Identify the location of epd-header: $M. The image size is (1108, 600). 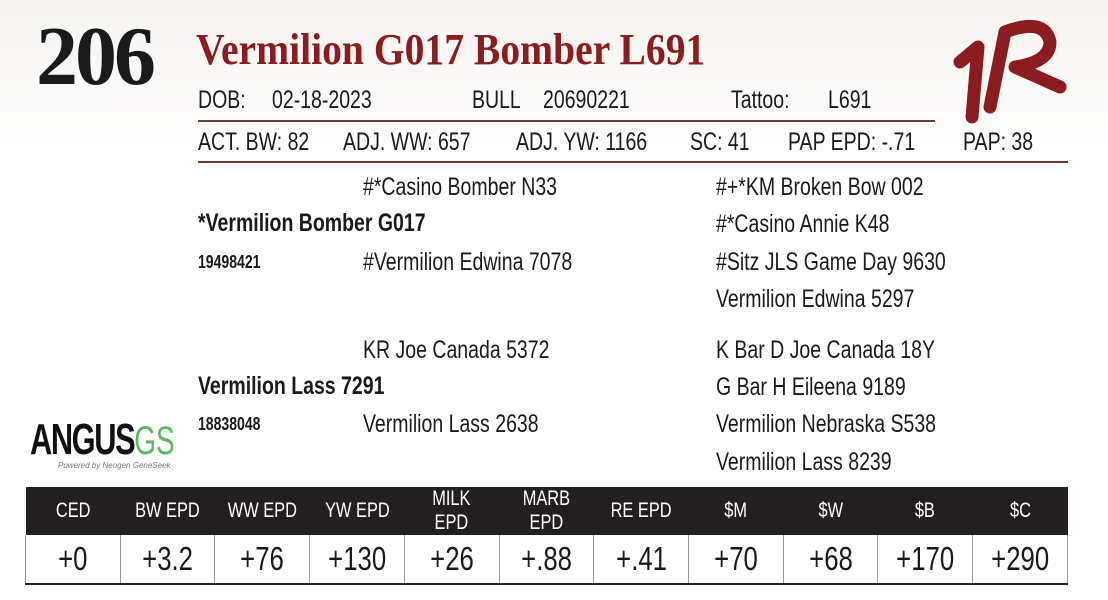
(736, 511).